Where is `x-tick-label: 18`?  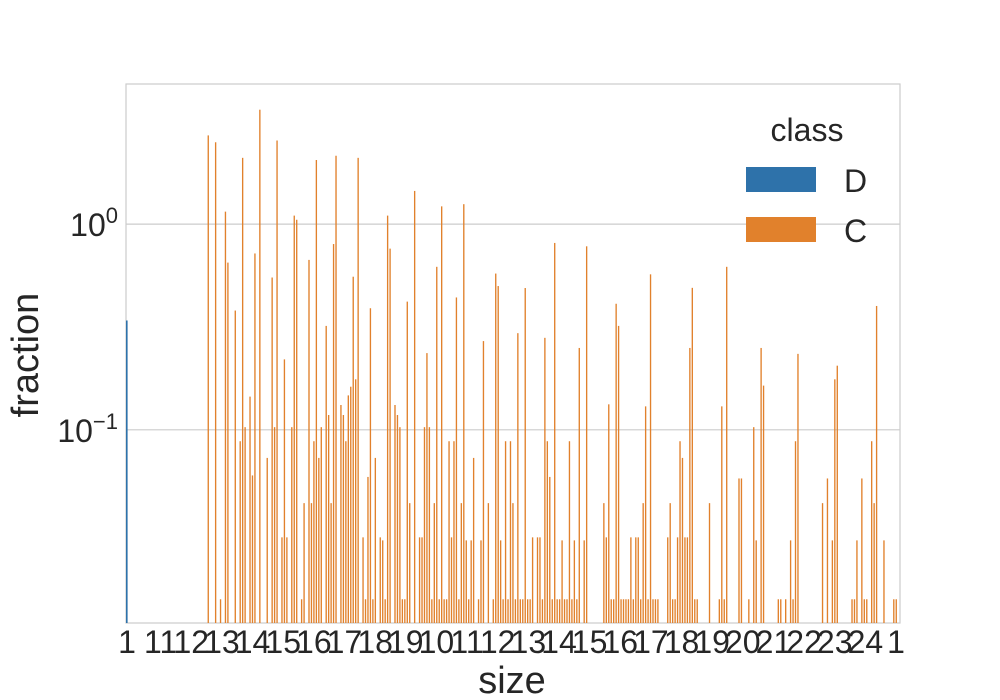
x-tick-label: 18 is located at coordinates (375, 642).